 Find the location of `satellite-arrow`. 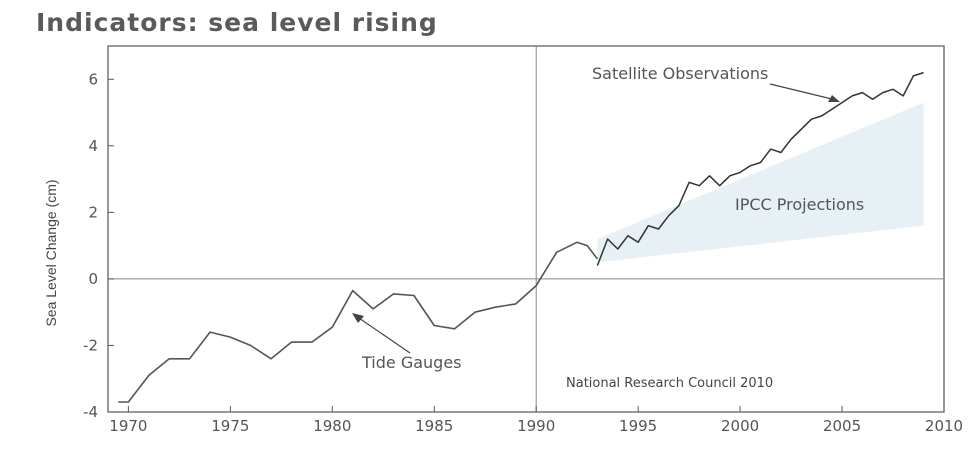

satellite-arrow is located at coordinates (803, 92).